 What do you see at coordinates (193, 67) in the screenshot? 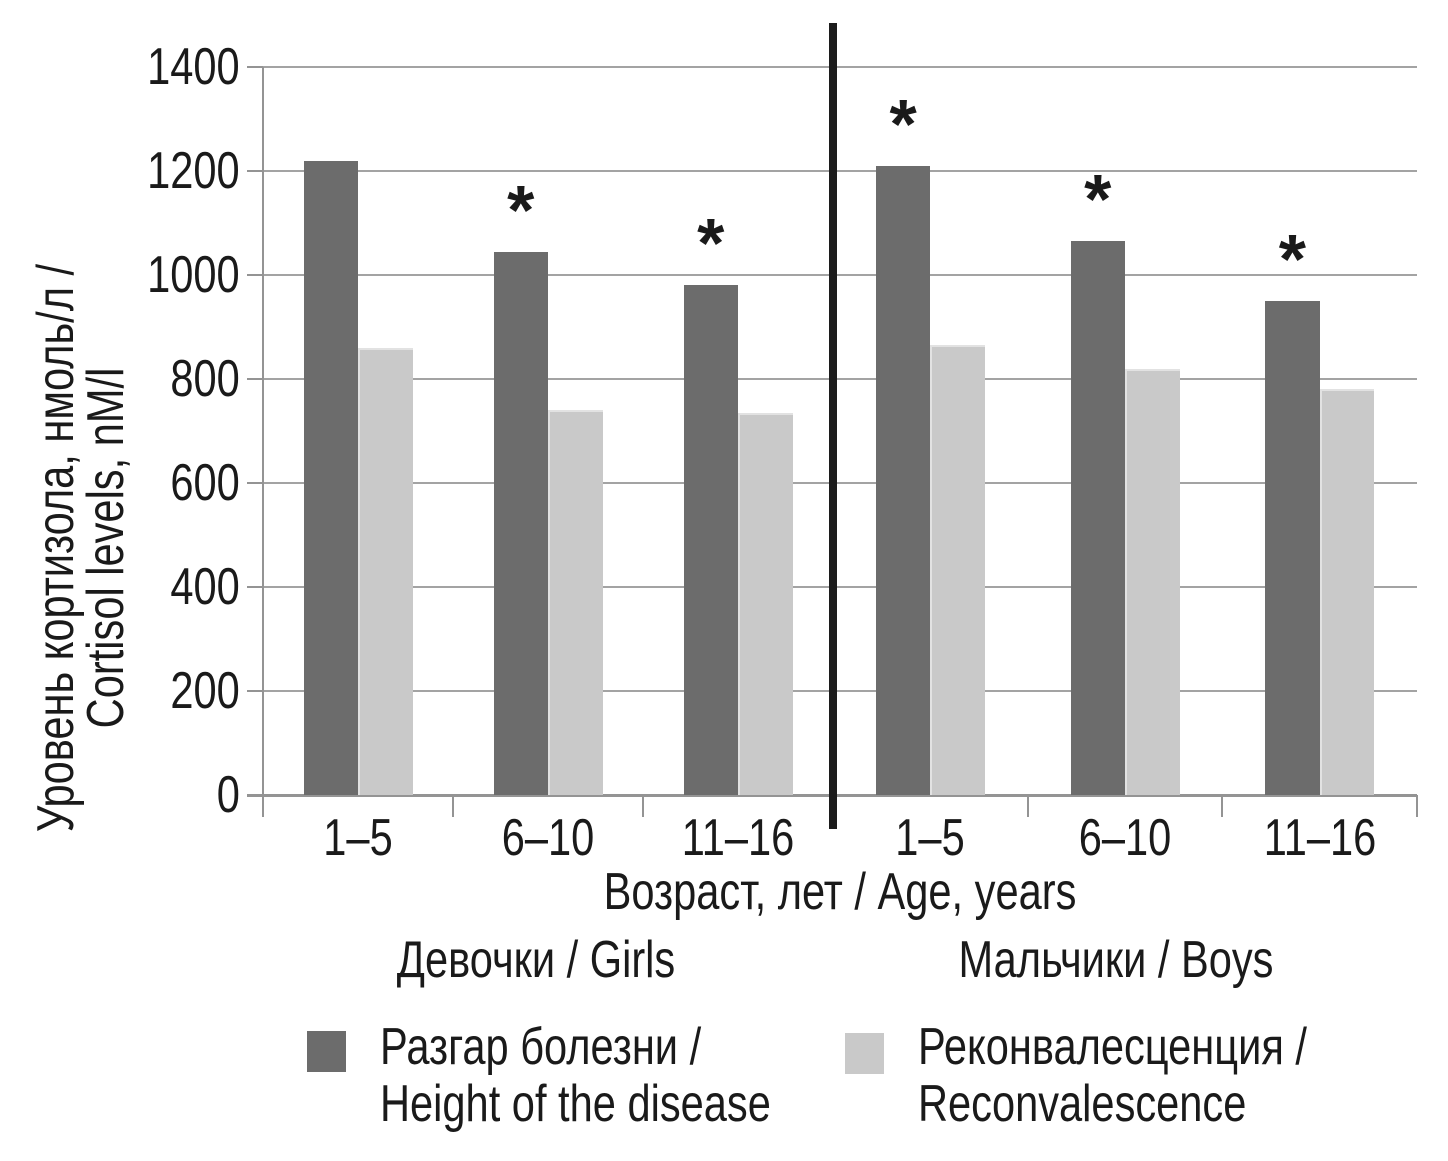
I see `y-tick-label-1400-text: 1400` at bounding box center [193, 67].